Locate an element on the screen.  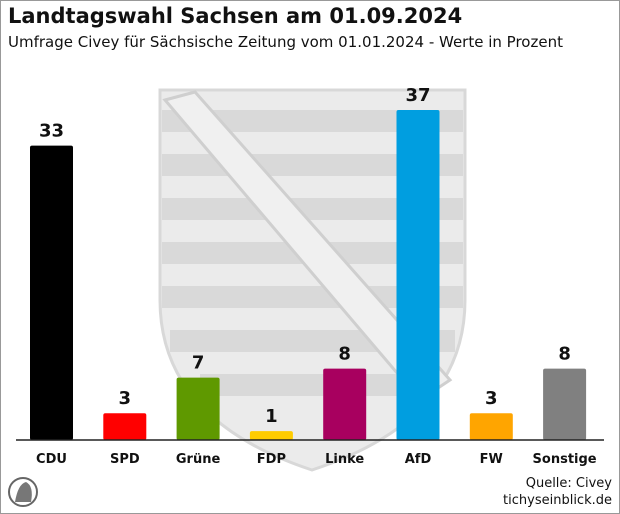
bar-linke is located at coordinates (345, 404).